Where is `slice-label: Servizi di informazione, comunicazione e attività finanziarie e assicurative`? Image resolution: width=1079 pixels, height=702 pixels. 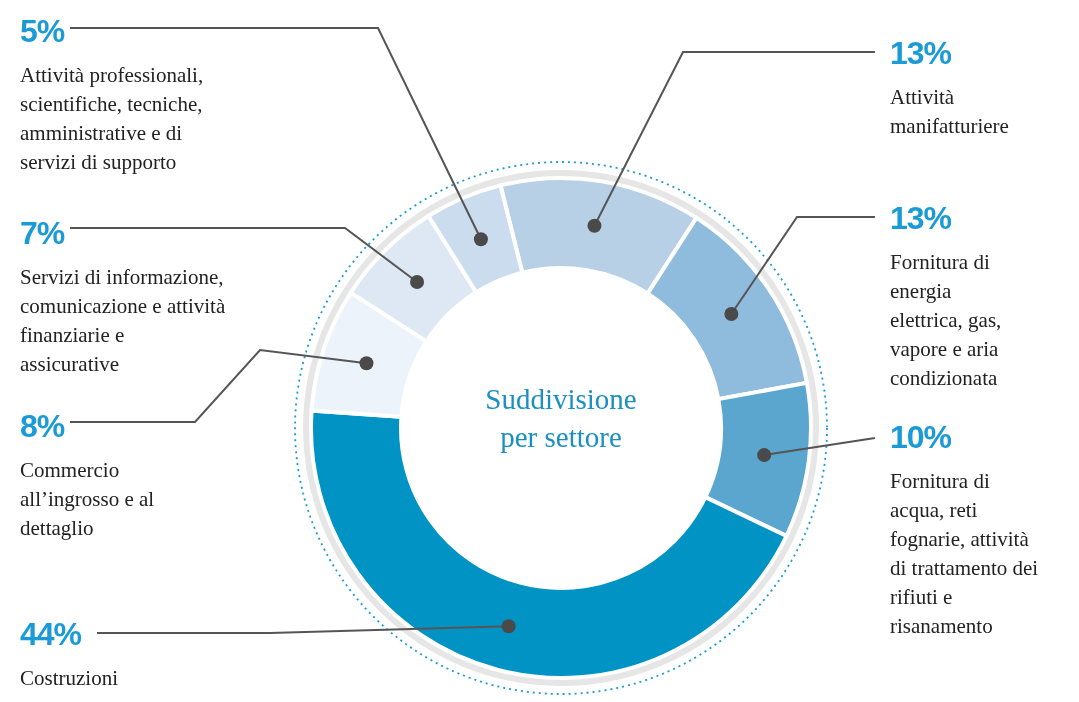
slice-label: Servizi di informazione, comunicazione e attività finanziarie e assicurative is located at coordinates (123, 320).